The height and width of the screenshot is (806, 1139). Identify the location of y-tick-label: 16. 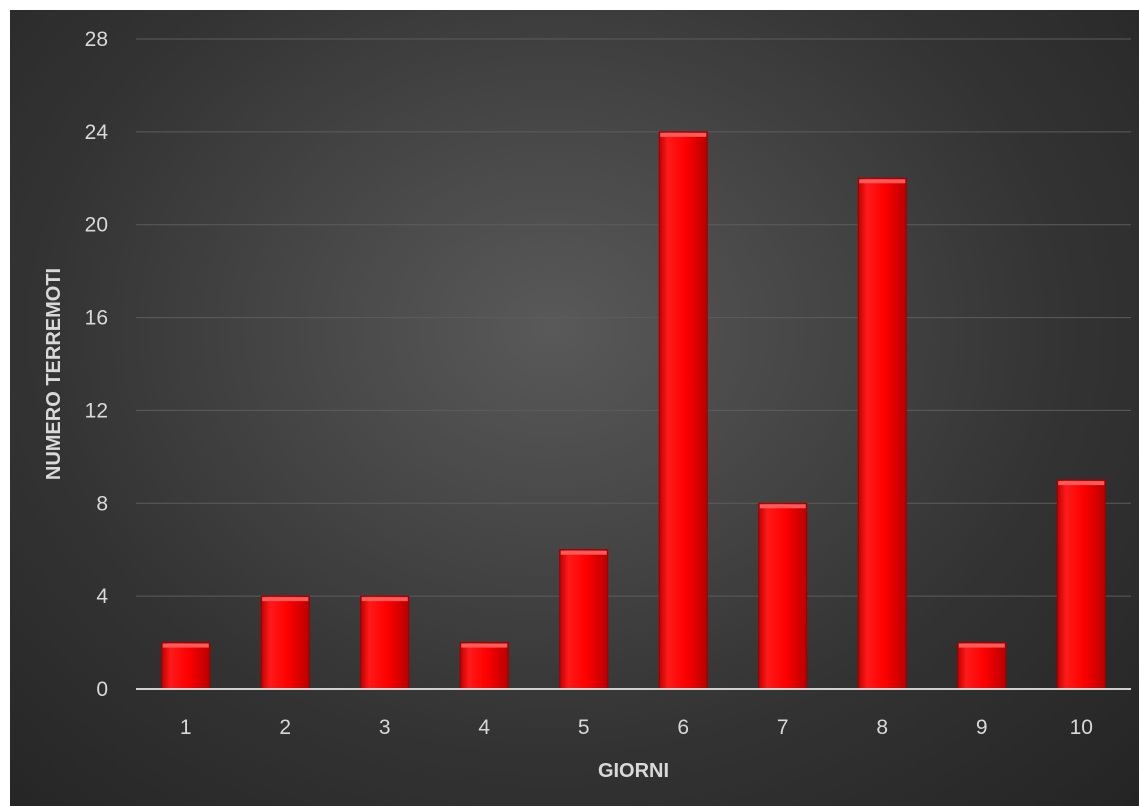
(96, 318).